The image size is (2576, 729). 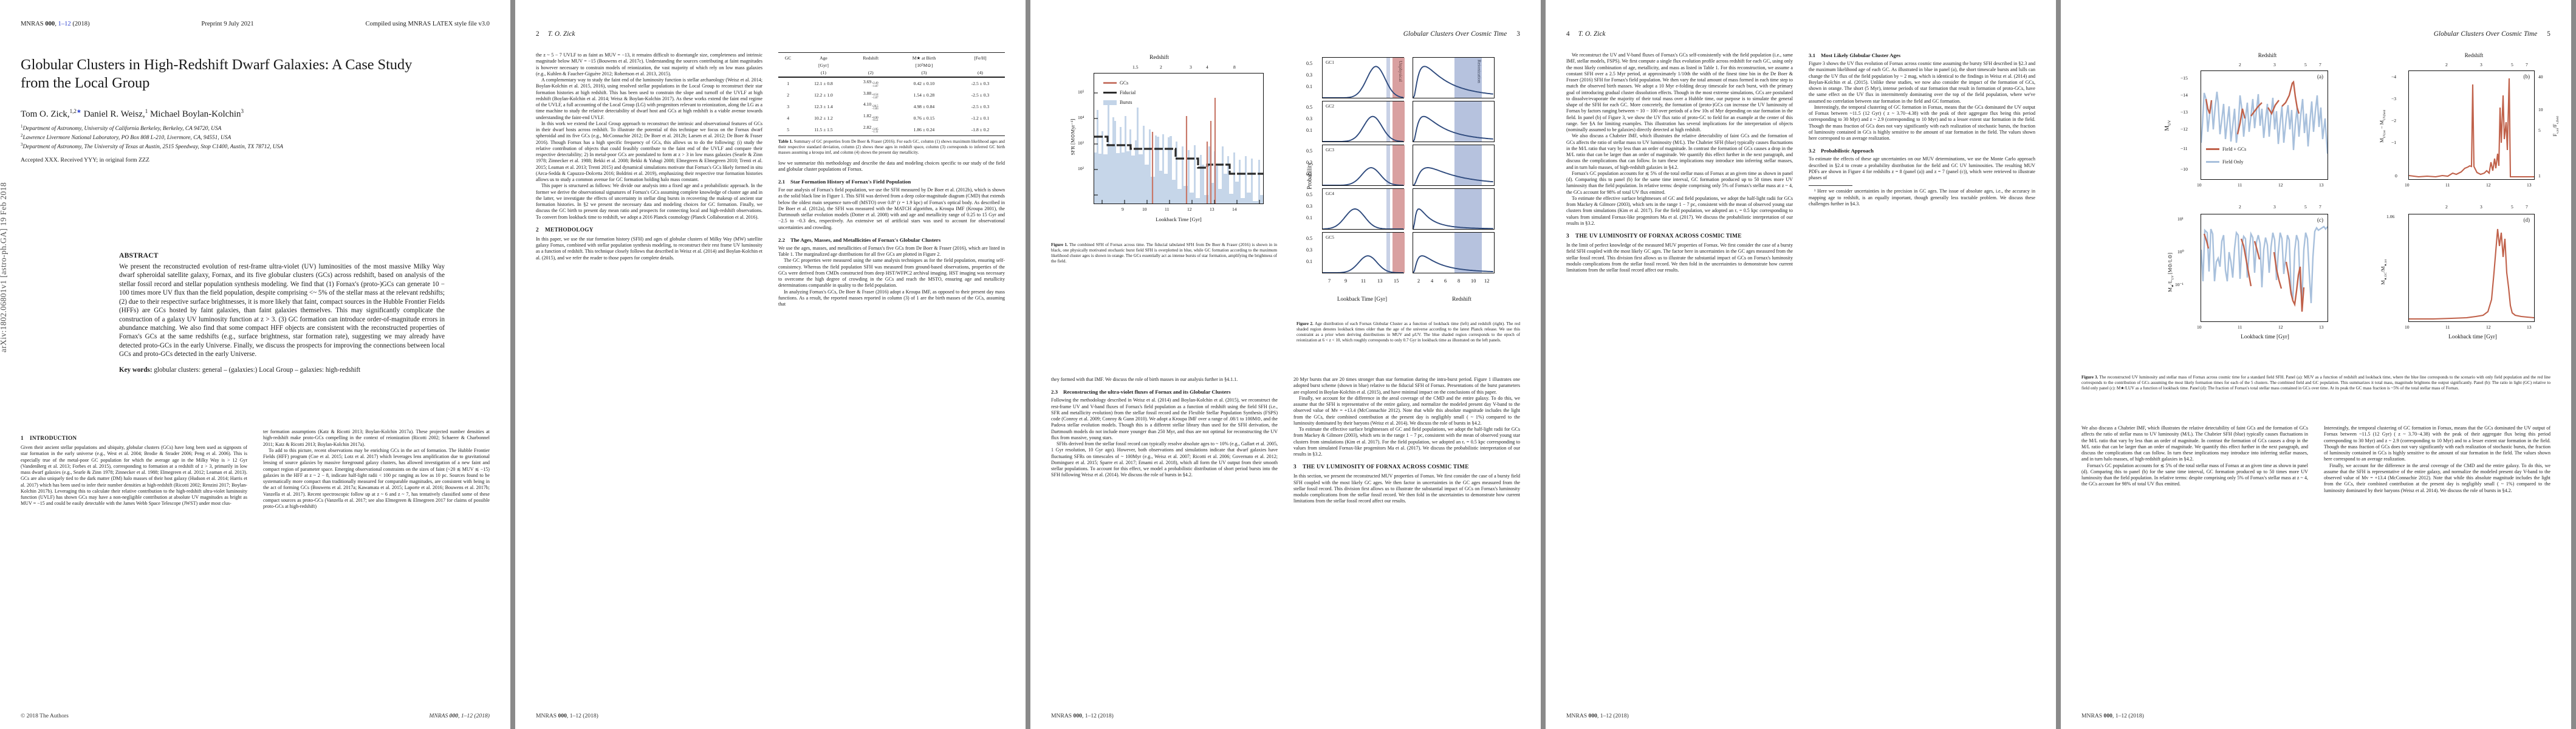 What do you see at coordinates (2321, 327) in the screenshot?
I see `fig3c-xtick-13: 13` at bounding box center [2321, 327].